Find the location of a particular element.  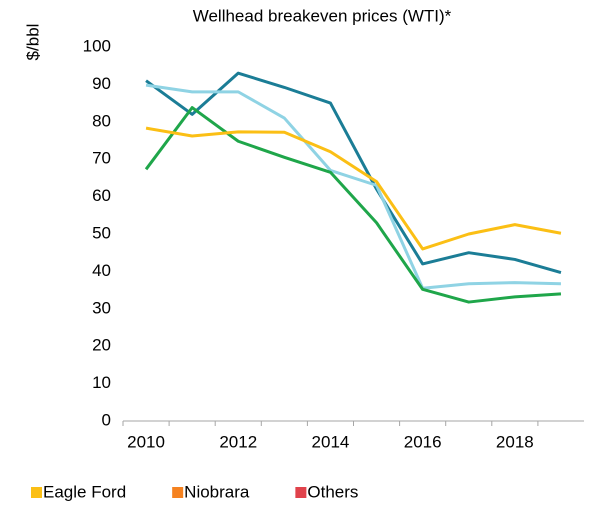

y-axis-label: $/bbl is located at coordinates (32, 42).